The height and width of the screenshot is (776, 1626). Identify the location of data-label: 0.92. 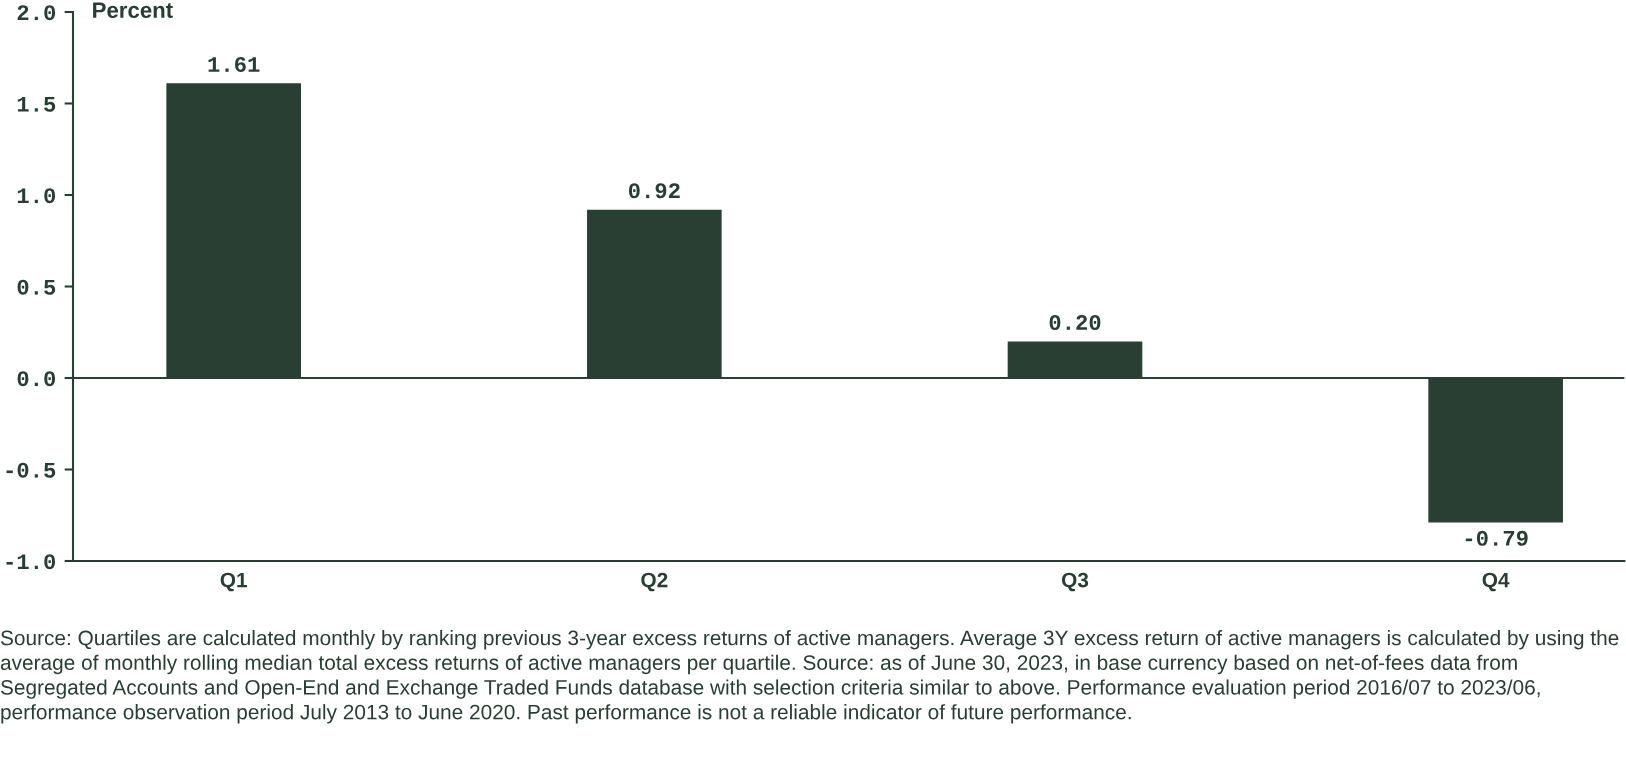
(654, 191).